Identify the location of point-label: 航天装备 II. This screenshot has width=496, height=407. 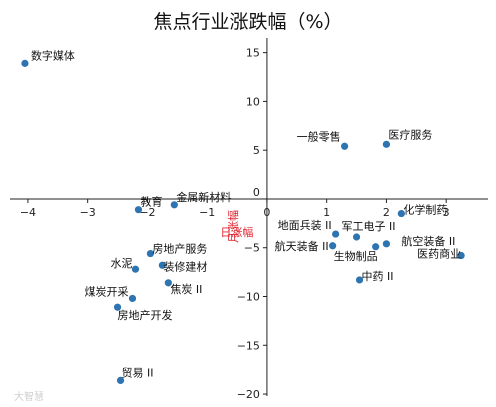
(302, 246).